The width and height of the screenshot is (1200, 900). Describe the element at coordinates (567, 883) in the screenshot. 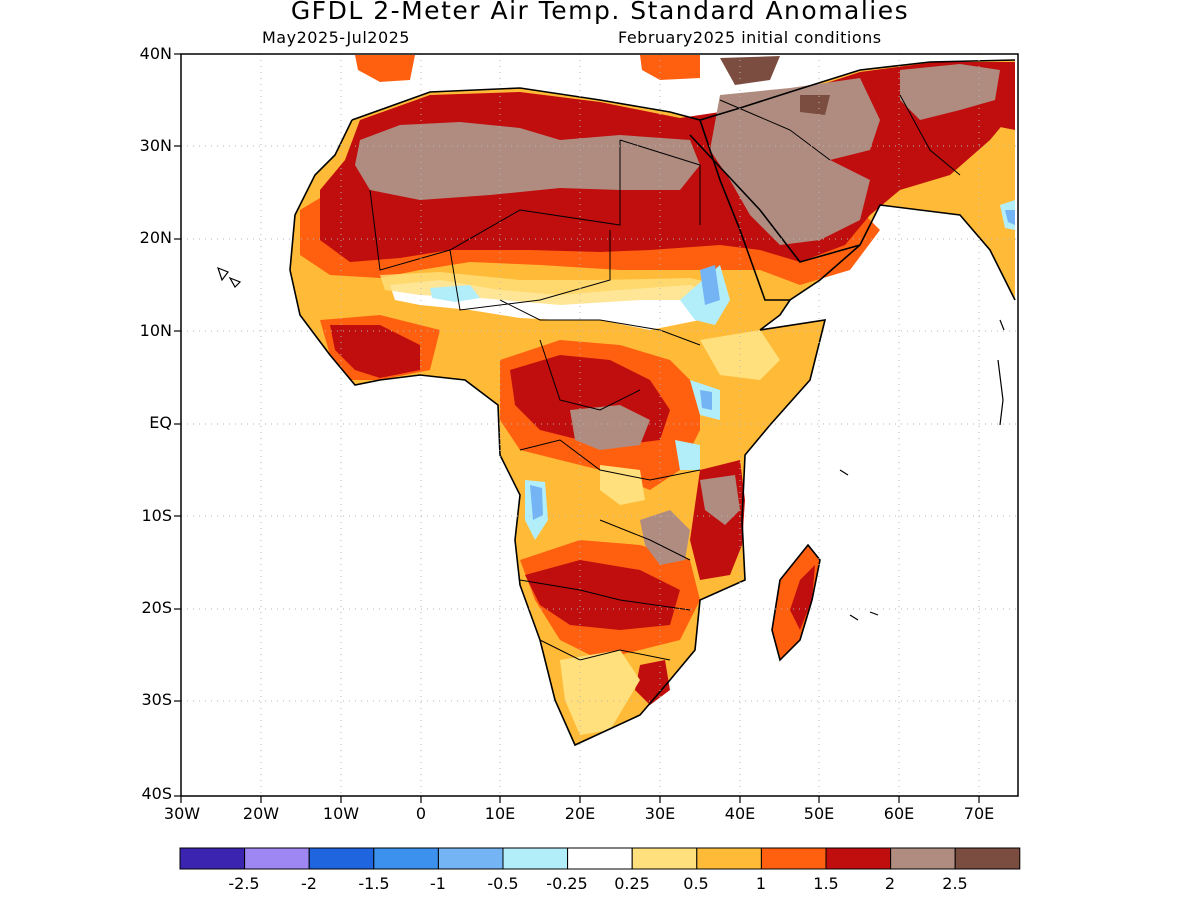

I see `colorbar-label: -0.25` at that location.